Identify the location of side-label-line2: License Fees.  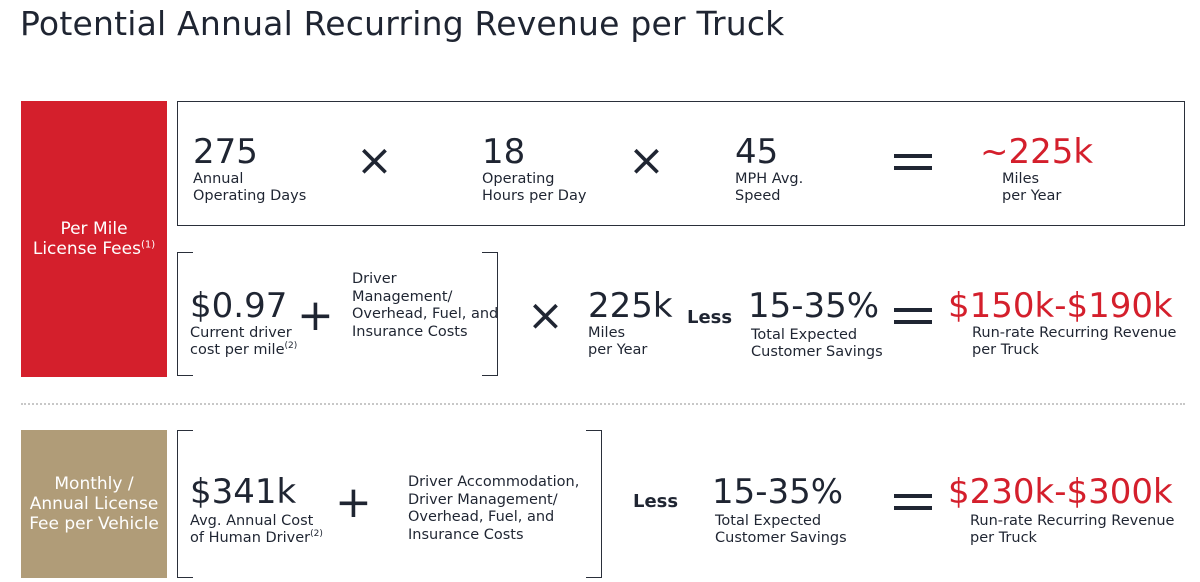
(86, 249).